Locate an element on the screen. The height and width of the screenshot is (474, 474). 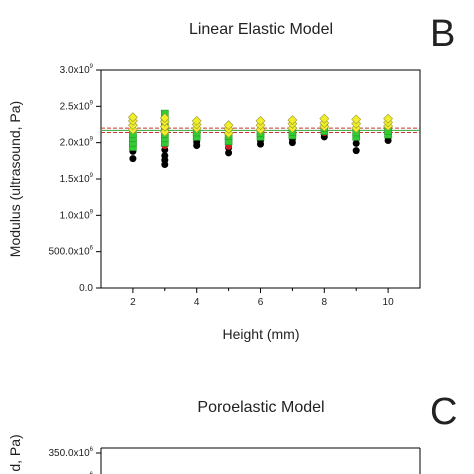
x-axis: 2 4 6 8 10 is located at coordinates (262, 298).